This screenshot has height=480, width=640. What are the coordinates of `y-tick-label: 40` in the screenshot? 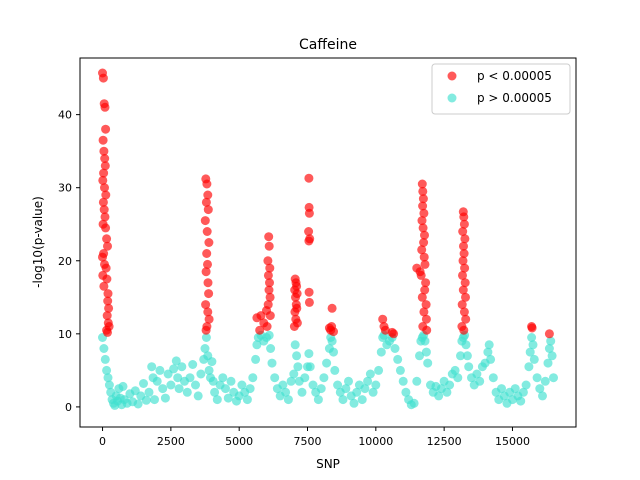 It's located at (65, 115).